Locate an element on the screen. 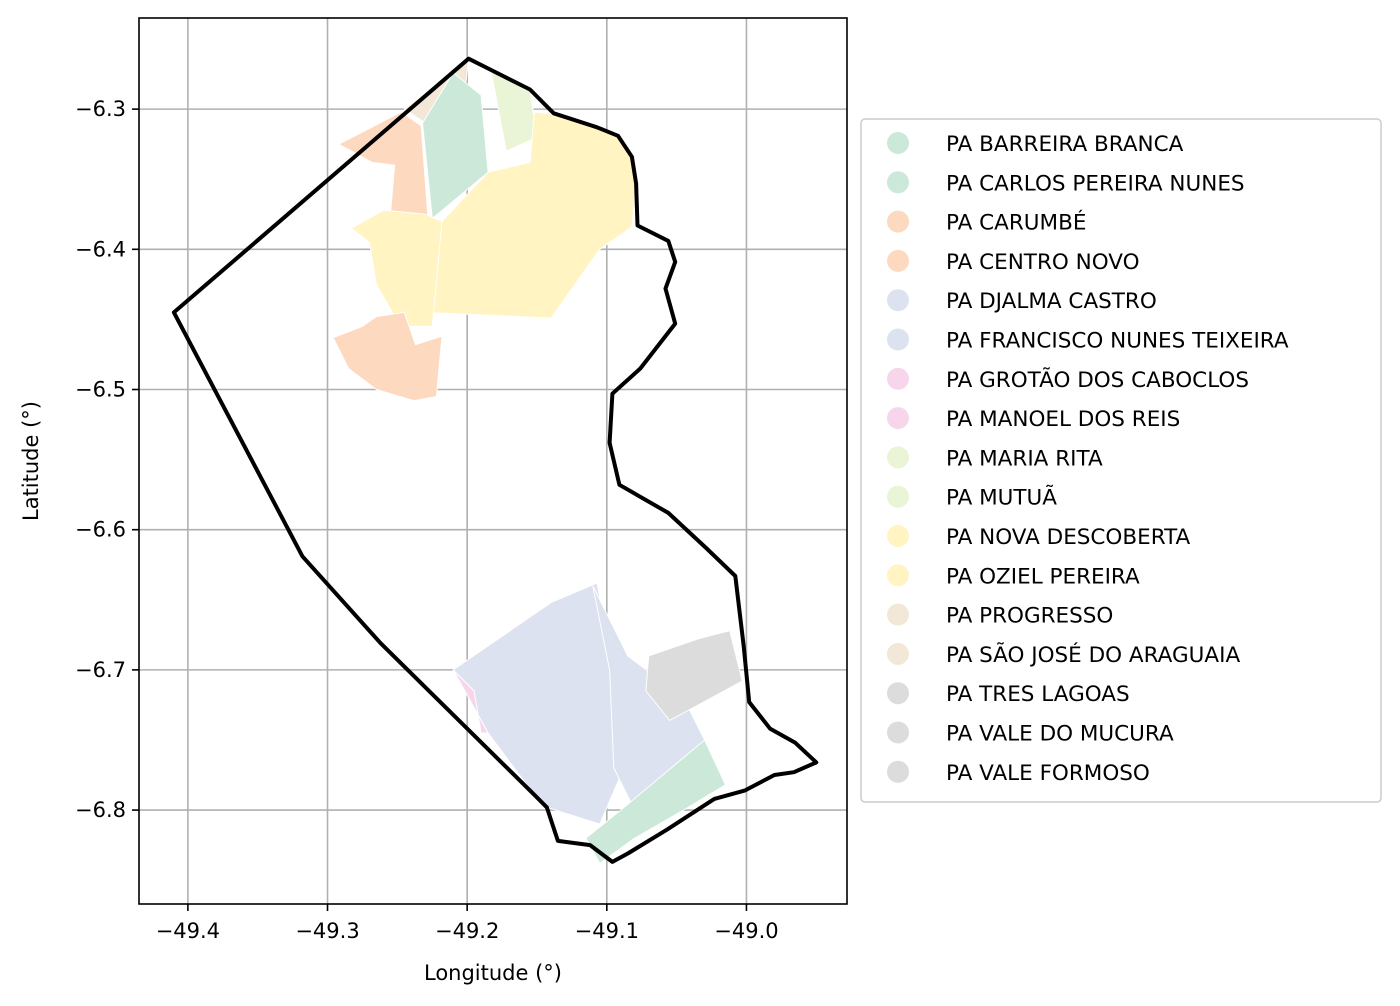  legend-label: PA BARREIRA BRANCA is located at coordinates (1065, 144).